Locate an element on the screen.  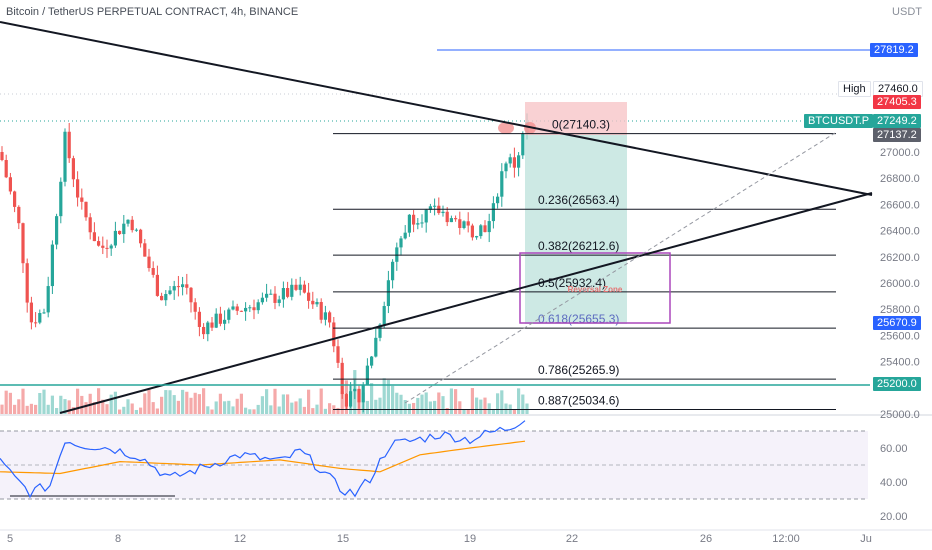
price-tick: 26000.0 is located at coordinates (900, 284).